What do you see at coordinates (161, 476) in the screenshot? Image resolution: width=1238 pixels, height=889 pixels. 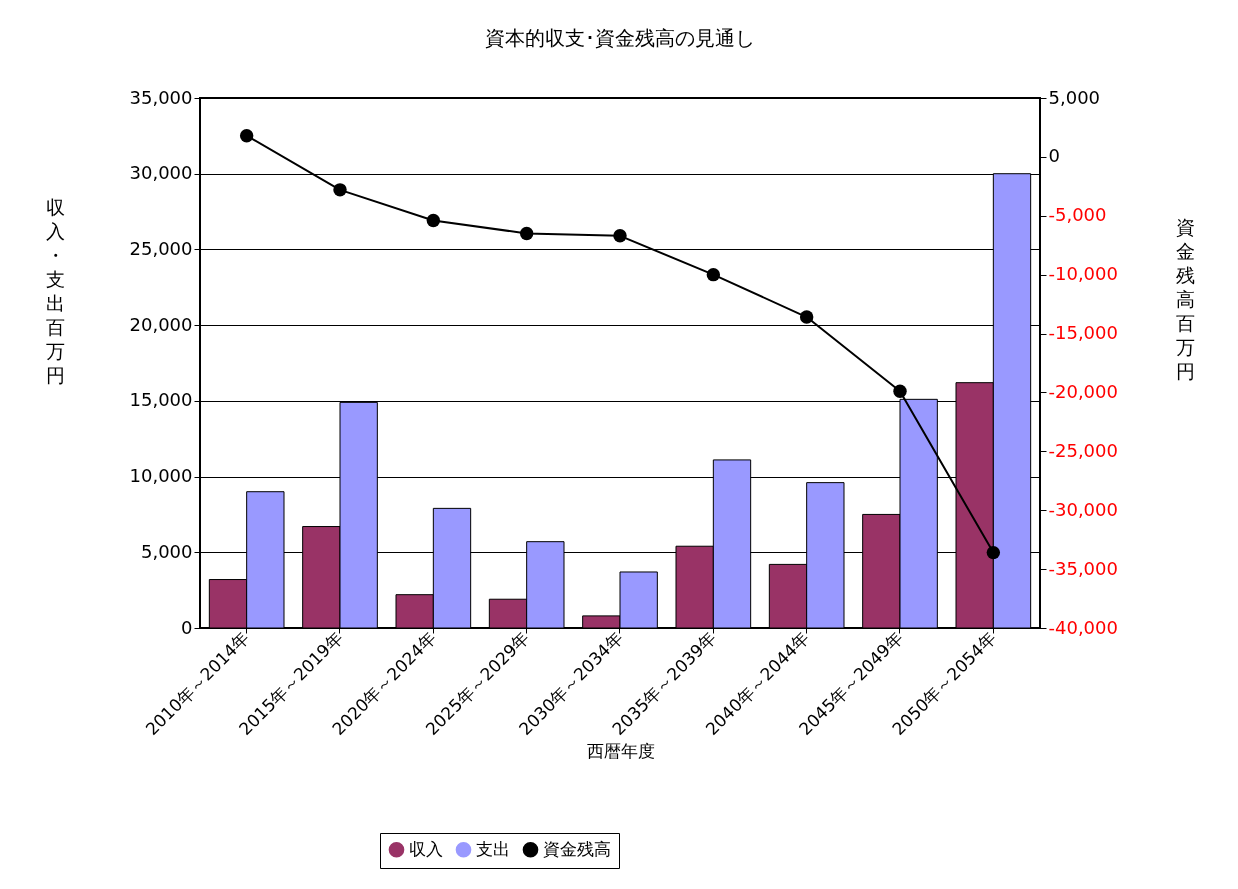 I see `y-tick-label: 10,000` at bounding box center [161, 476].